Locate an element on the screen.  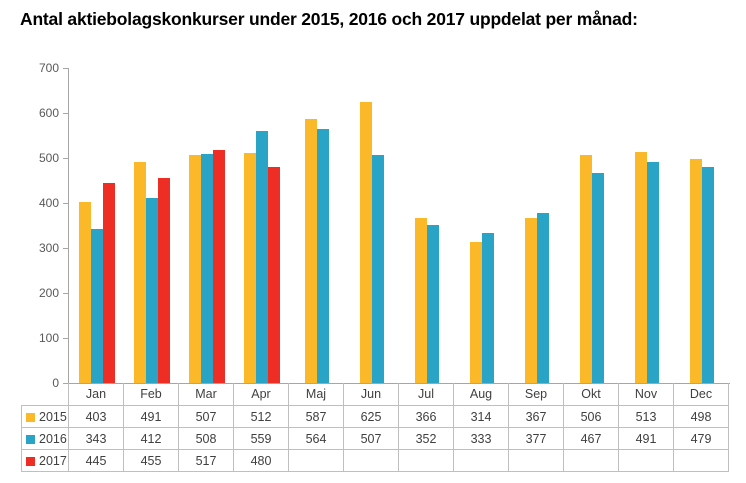
month-group-sep is located at coordinates (537, 225).